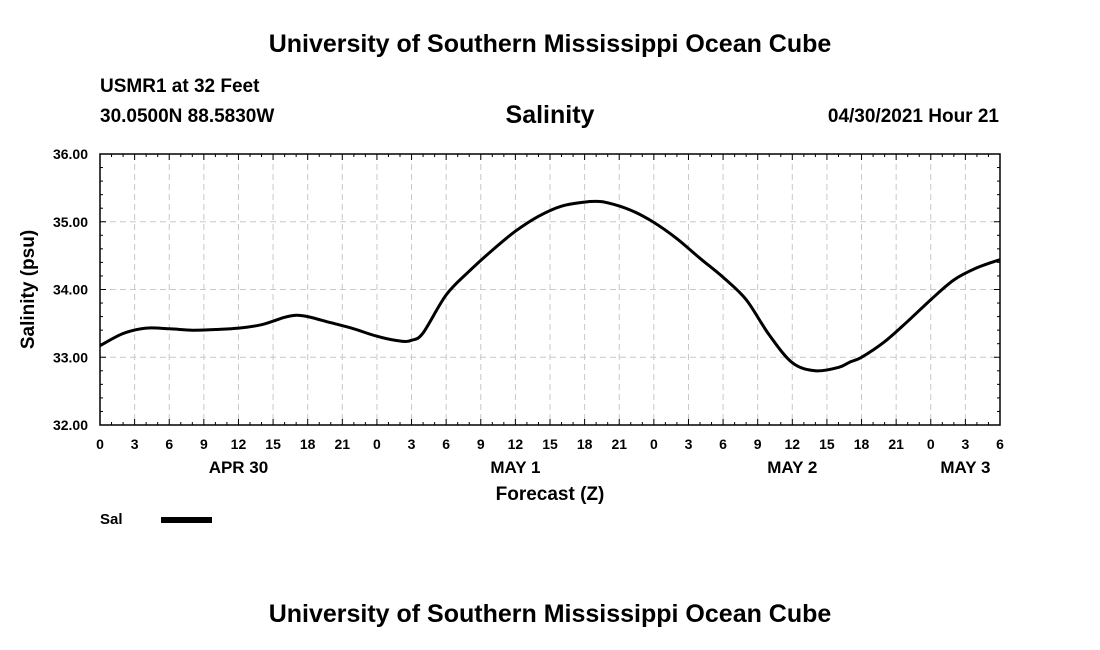 This screenshot has width=1100, height=650. I want to click on date-label: MAY 1, so click(515, 467).